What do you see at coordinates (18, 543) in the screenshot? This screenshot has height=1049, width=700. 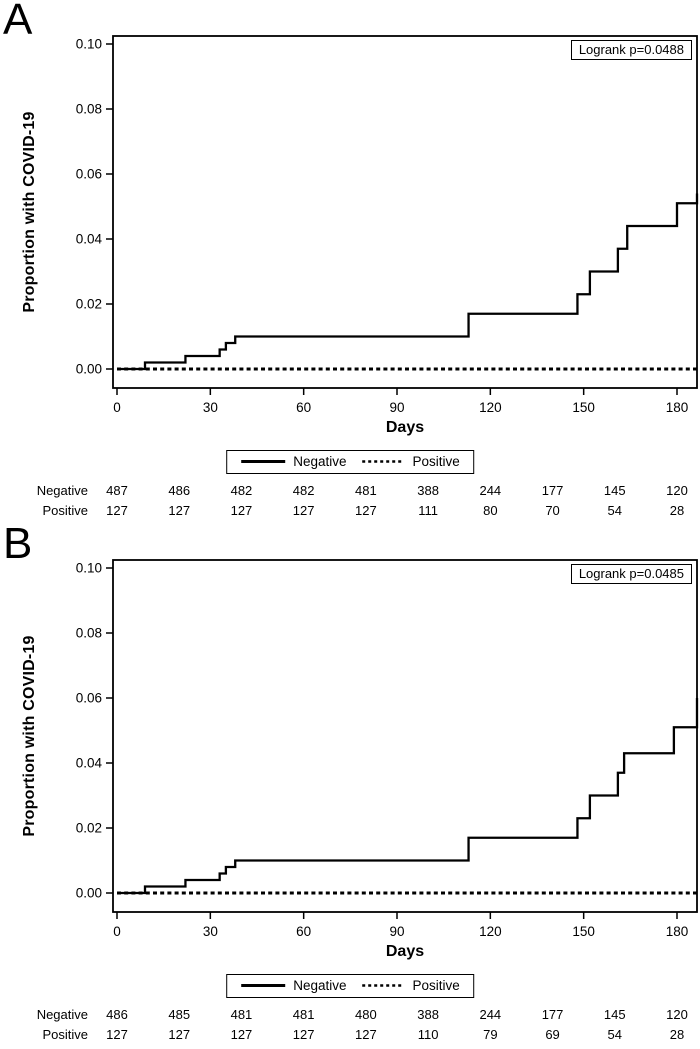 I see `panel-b-letter: B` at bounding box center [18, 543].